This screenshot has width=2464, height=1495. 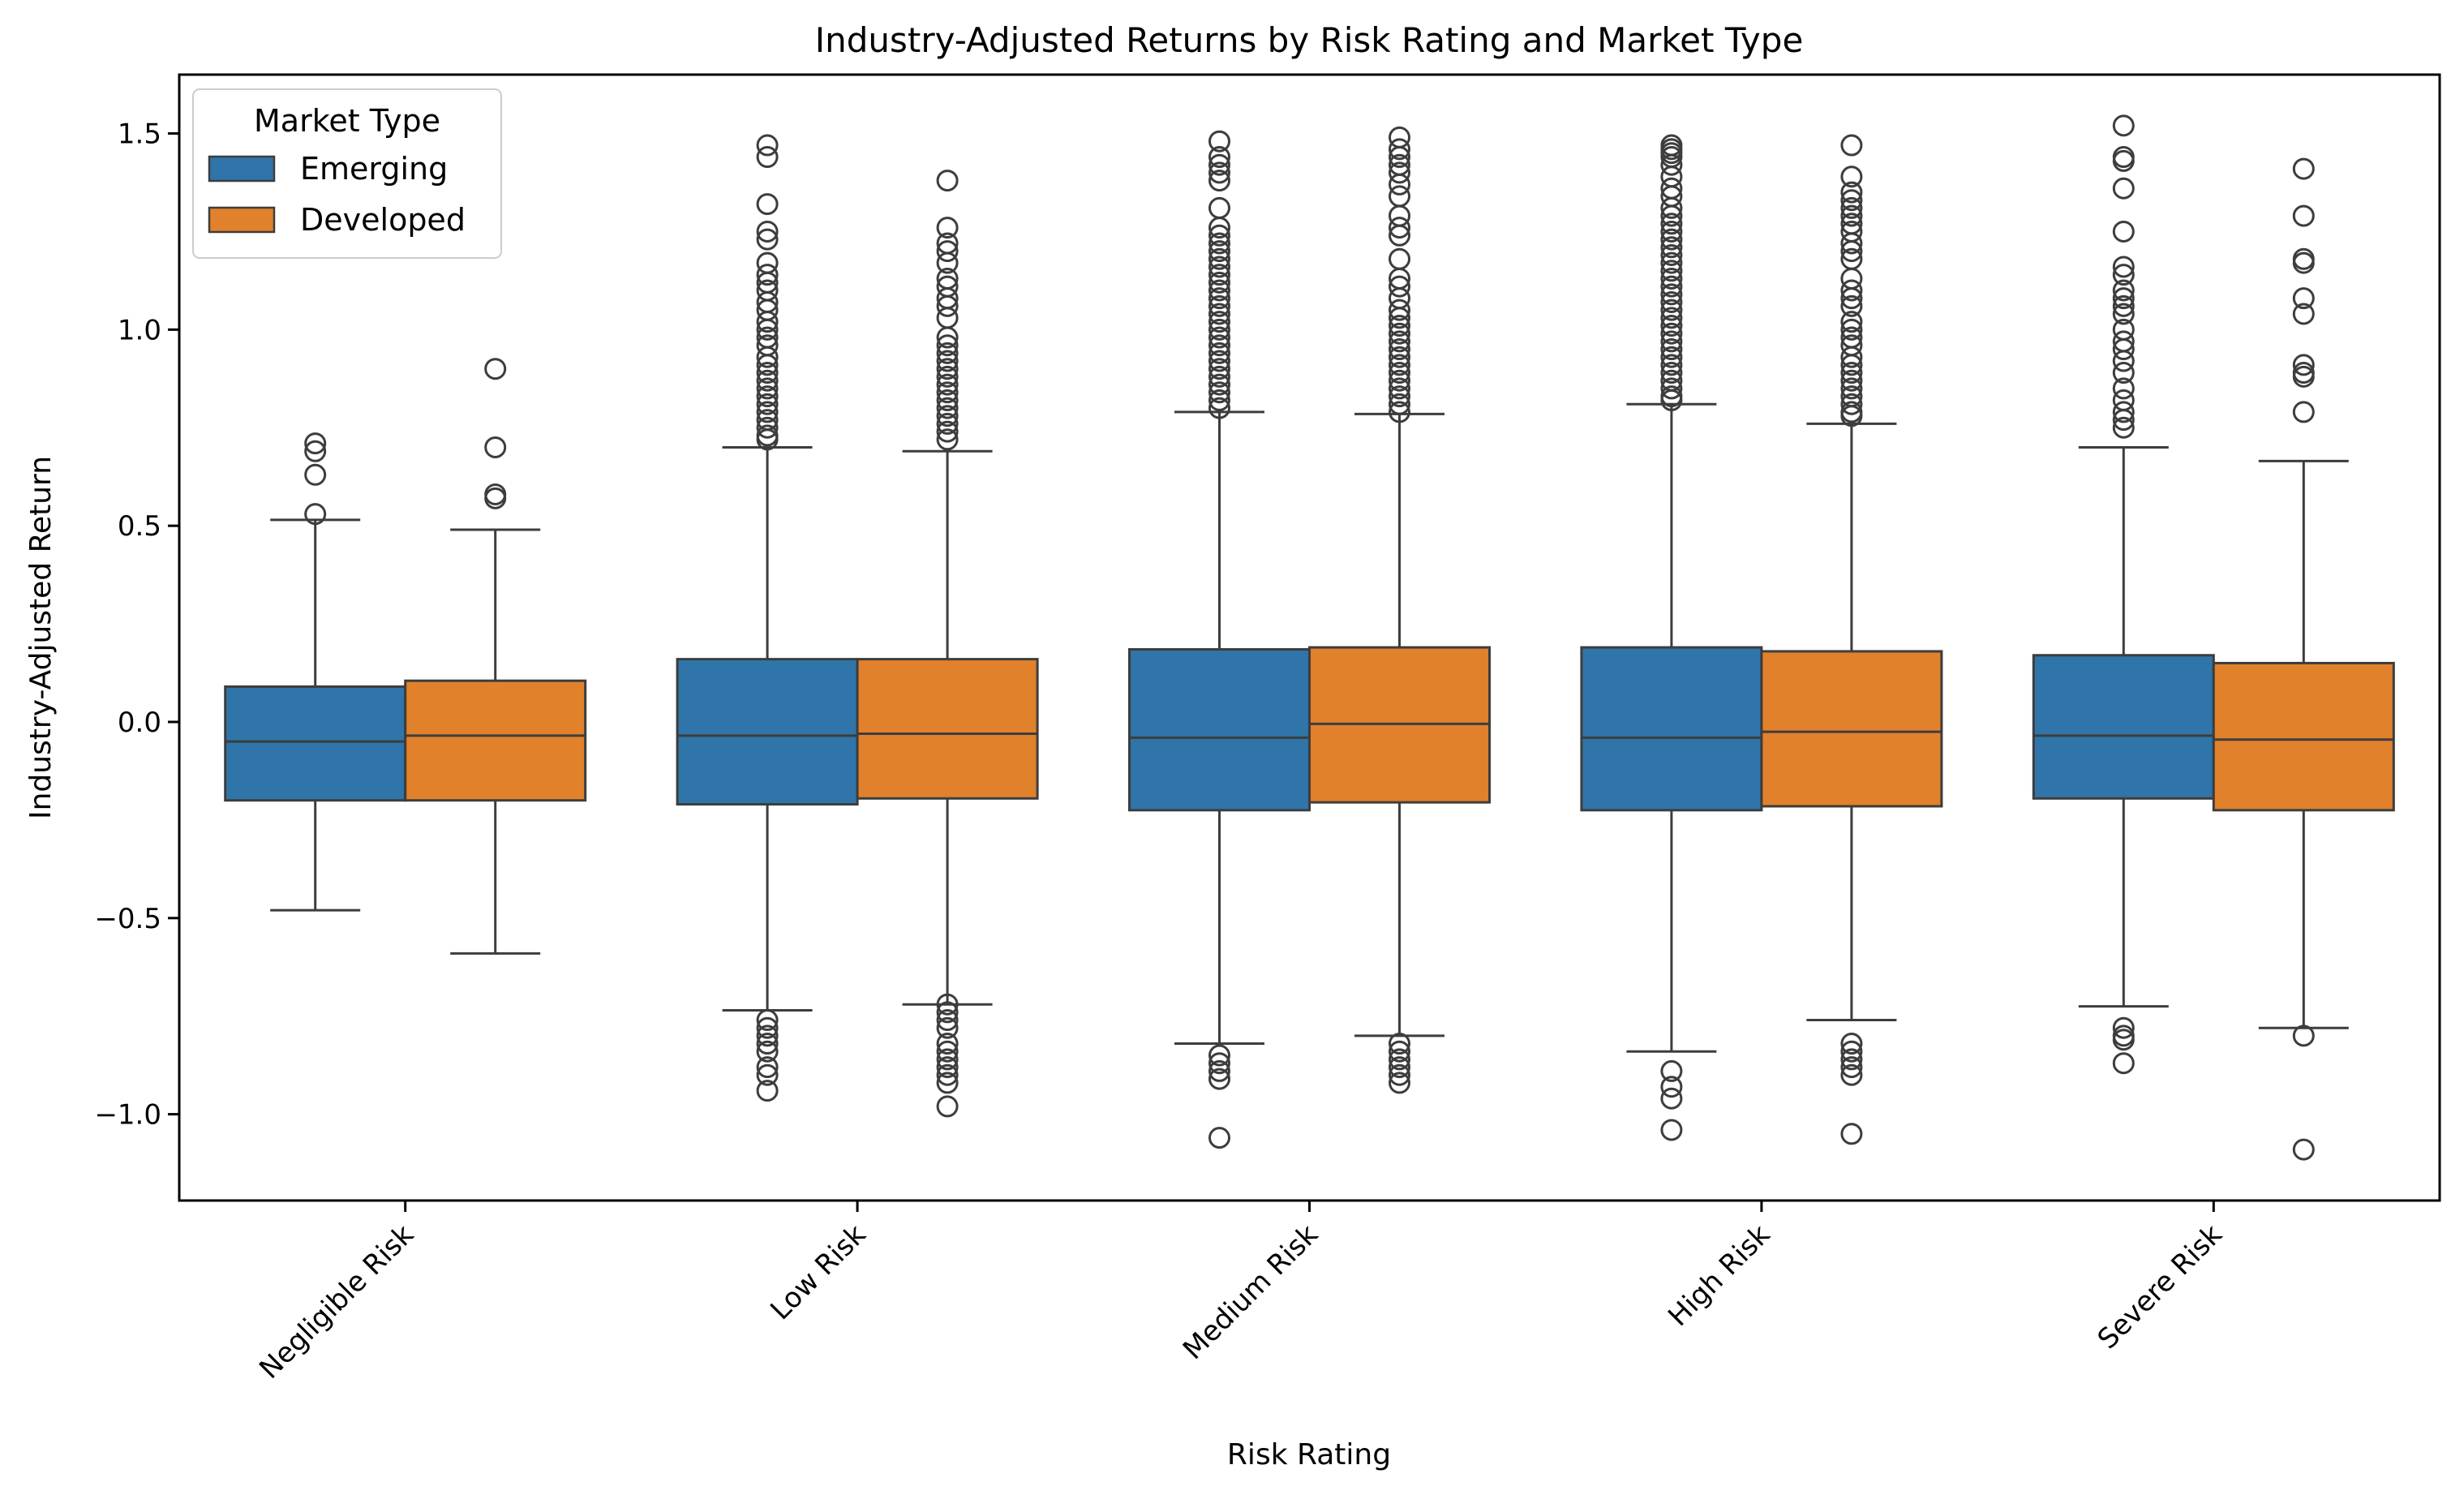 I want to click on y-tick-label: 0.0, so click(x=139, y=723).